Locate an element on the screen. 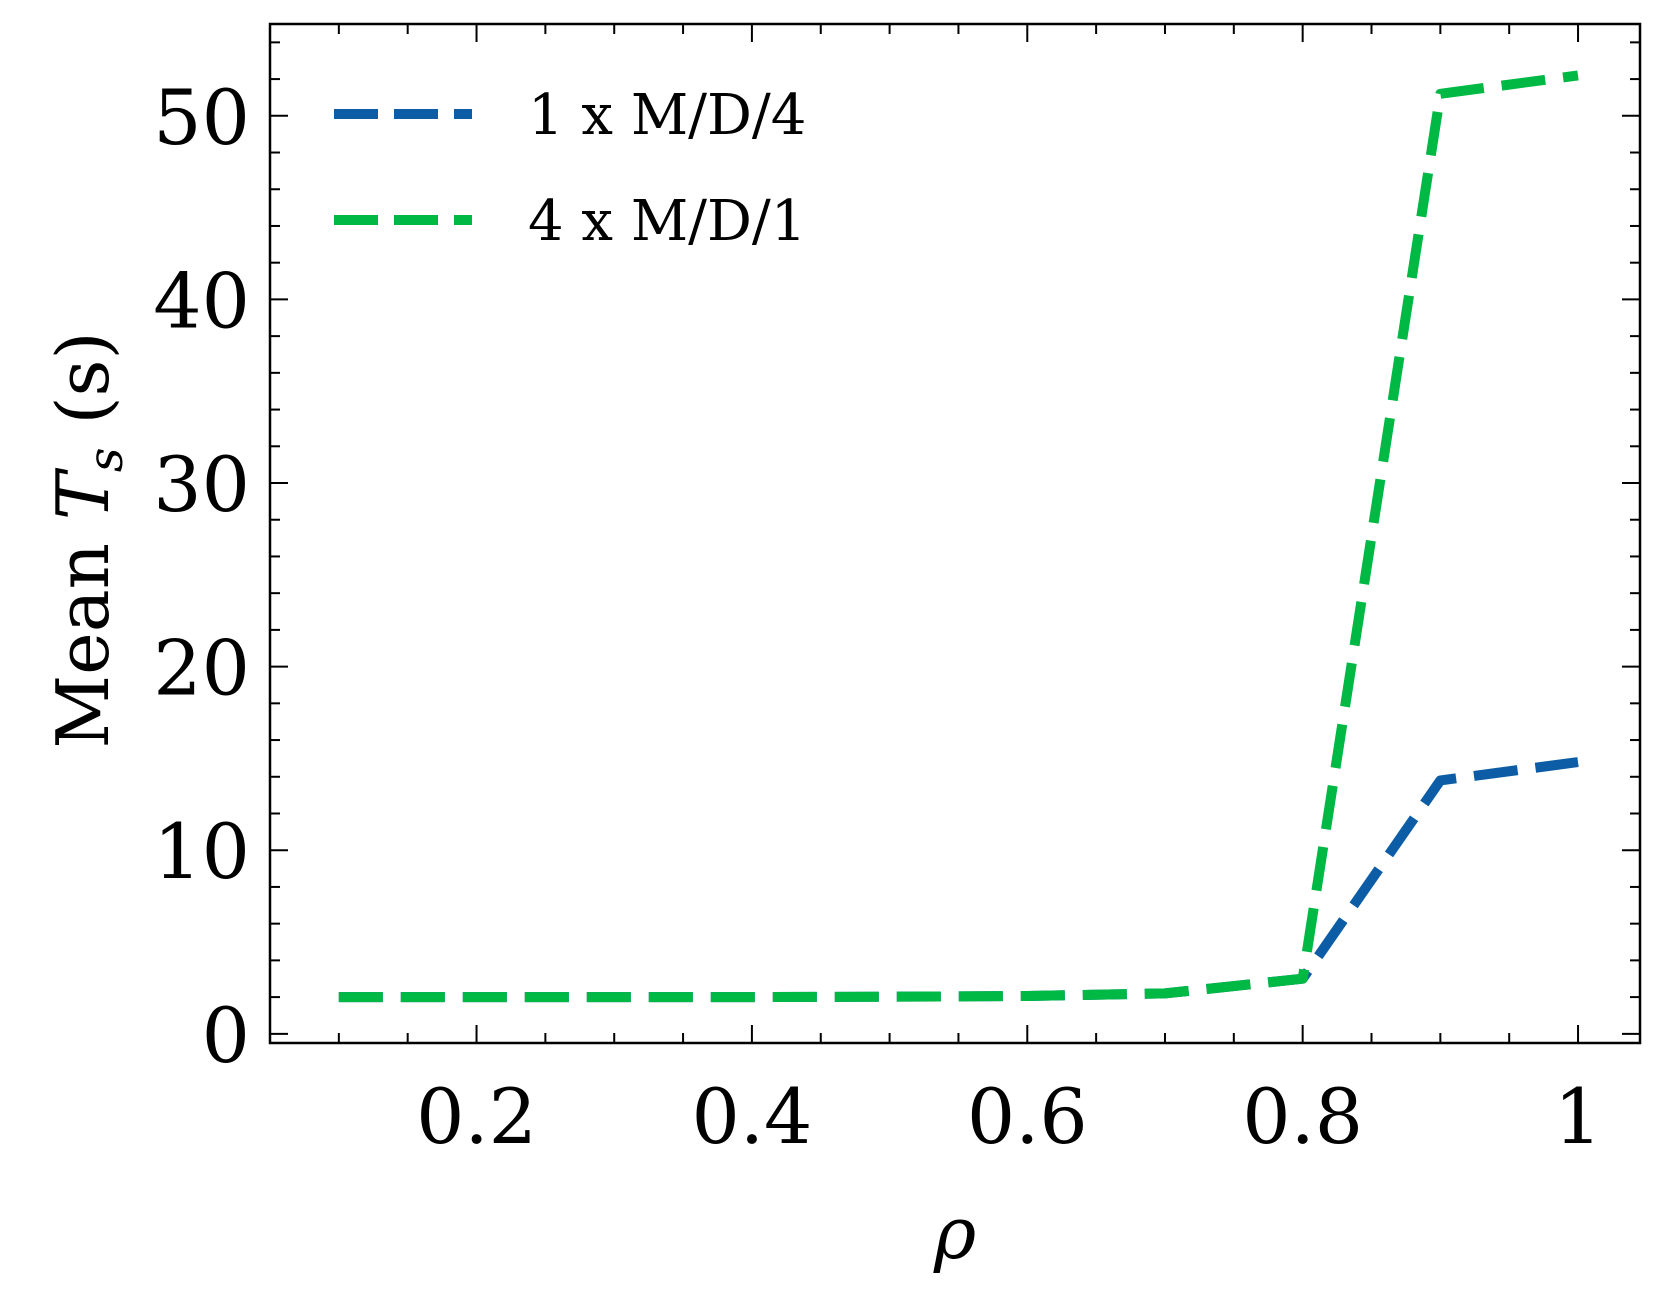 The width and height of the screenshot is (1658, 1291). legend-label-1: 4 x M/D/1 is located at coordinates (667, 221).